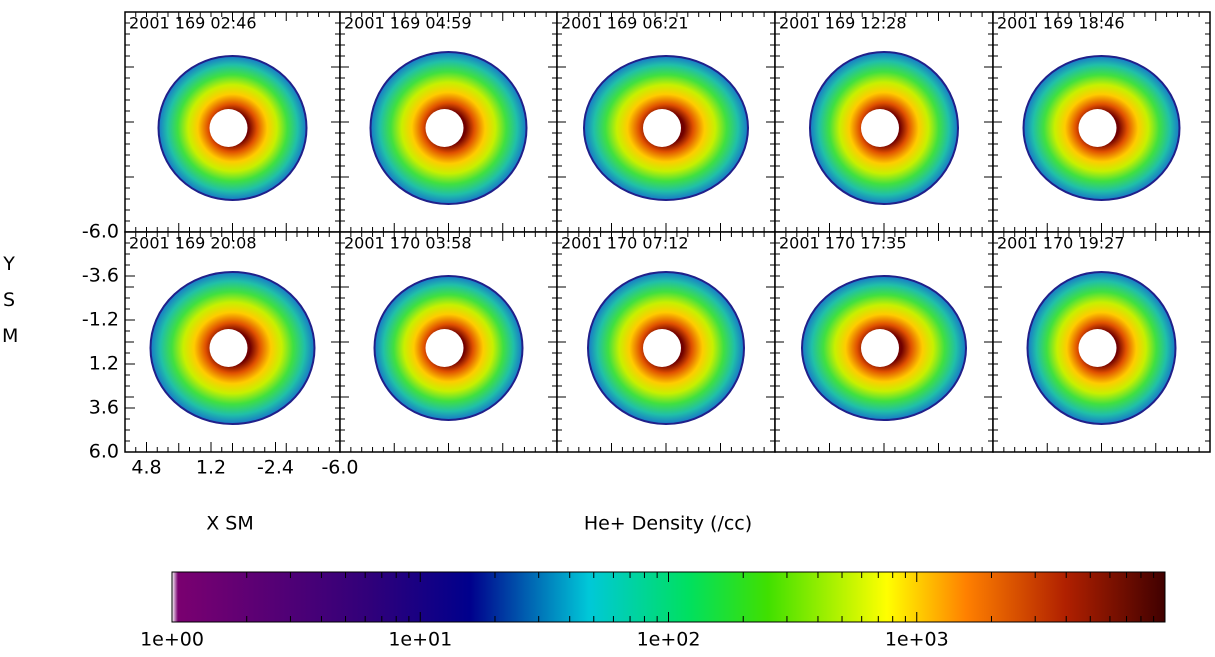  What do you see at coordinates (1061, 243) in the screenshot?
I see `panel-label: 2001 170 19:27` at bounding box center [1061, 243].